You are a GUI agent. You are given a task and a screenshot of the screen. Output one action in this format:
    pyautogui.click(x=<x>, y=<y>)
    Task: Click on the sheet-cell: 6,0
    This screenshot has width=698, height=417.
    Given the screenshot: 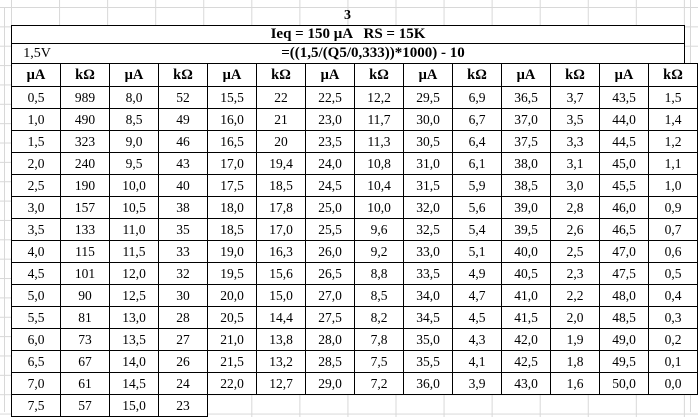 What is the action you would take?
    pyautogui.click(x=36, y=339)
    